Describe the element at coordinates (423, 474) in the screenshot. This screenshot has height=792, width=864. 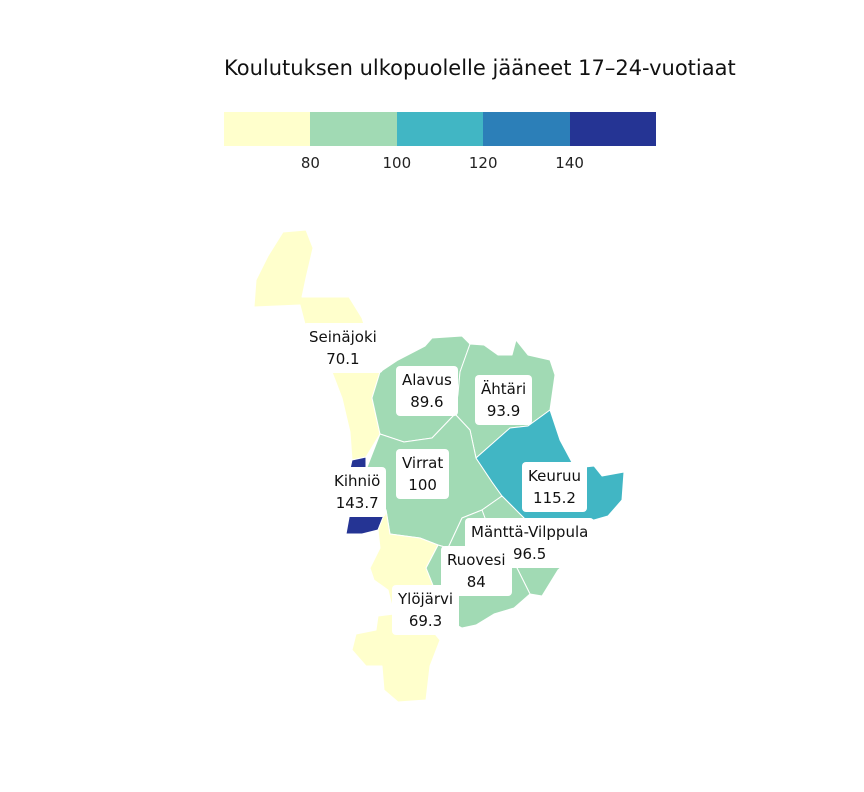
I see `label-virrat: Virrat 100` at that location.